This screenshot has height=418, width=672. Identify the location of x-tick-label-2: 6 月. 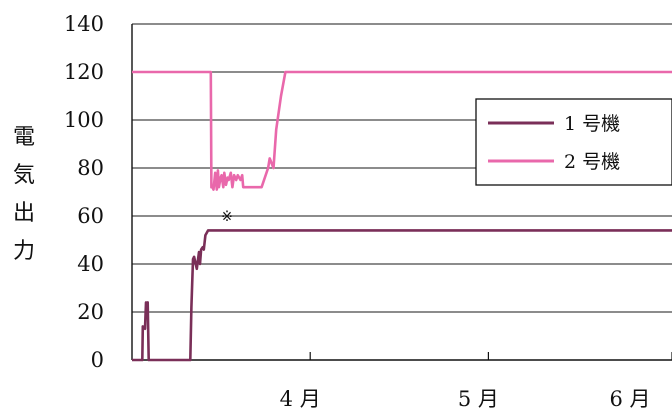
(629, 399).